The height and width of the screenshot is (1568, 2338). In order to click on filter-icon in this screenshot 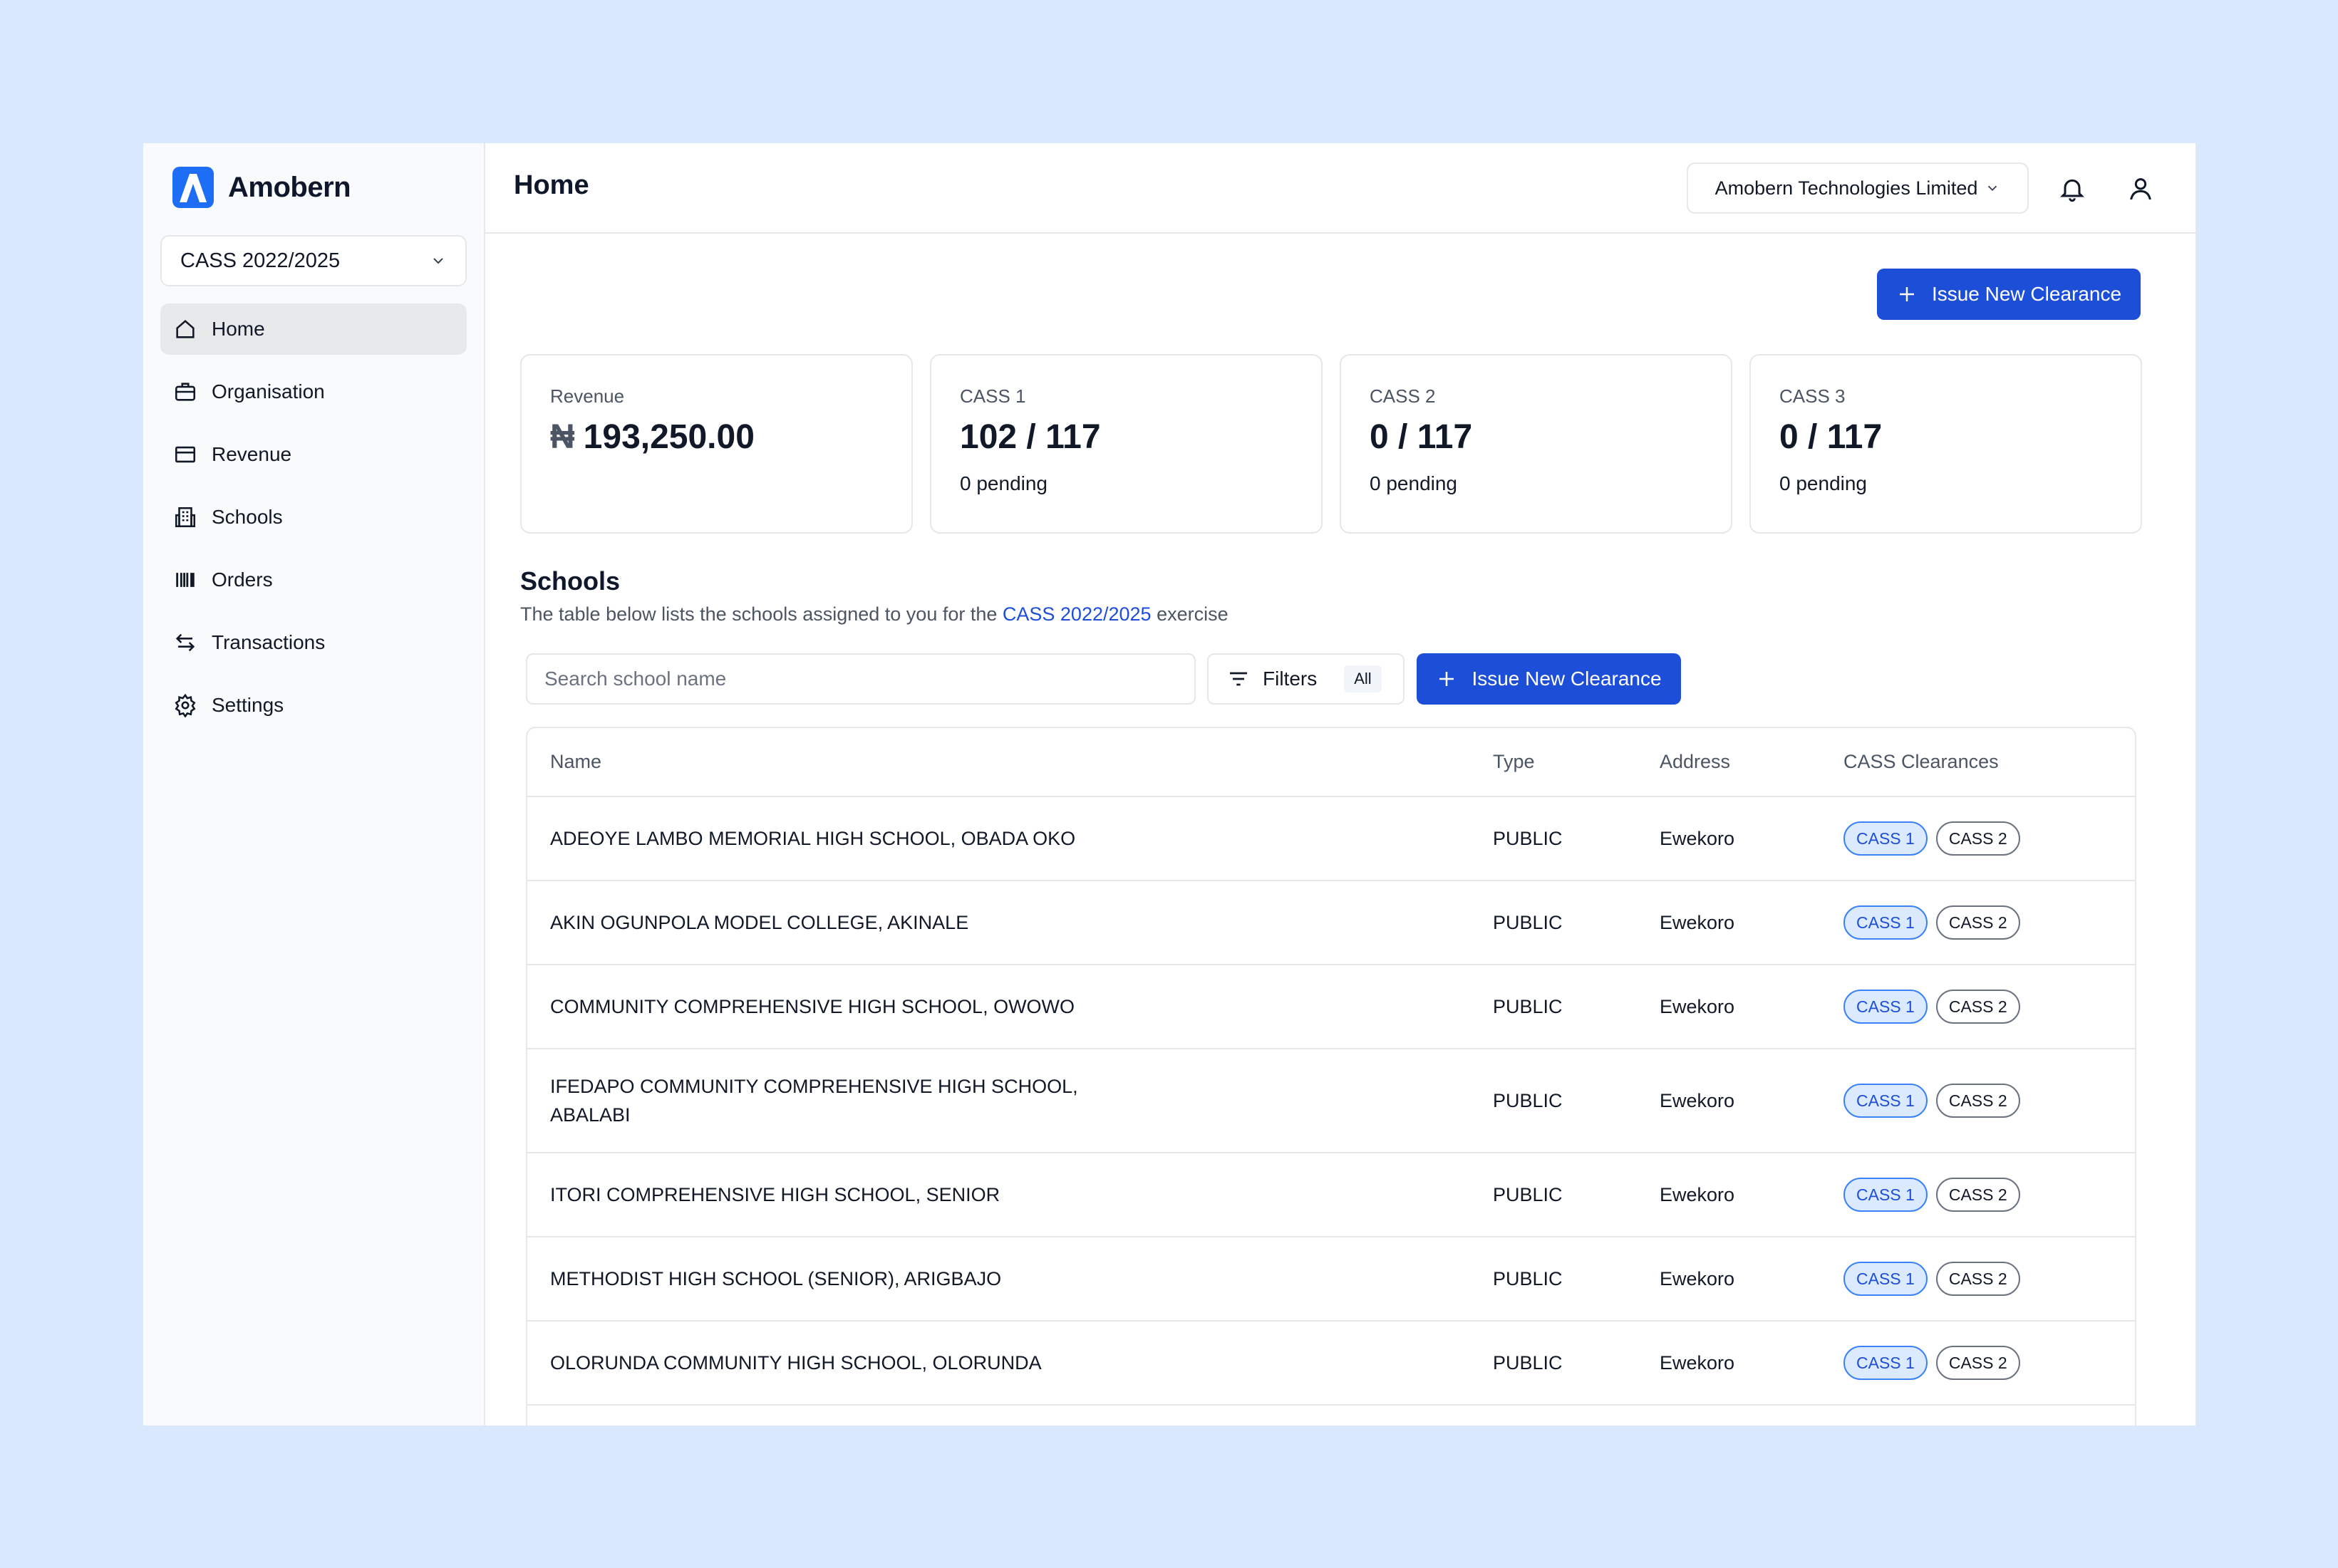, I will do `click(1238, 679)`.